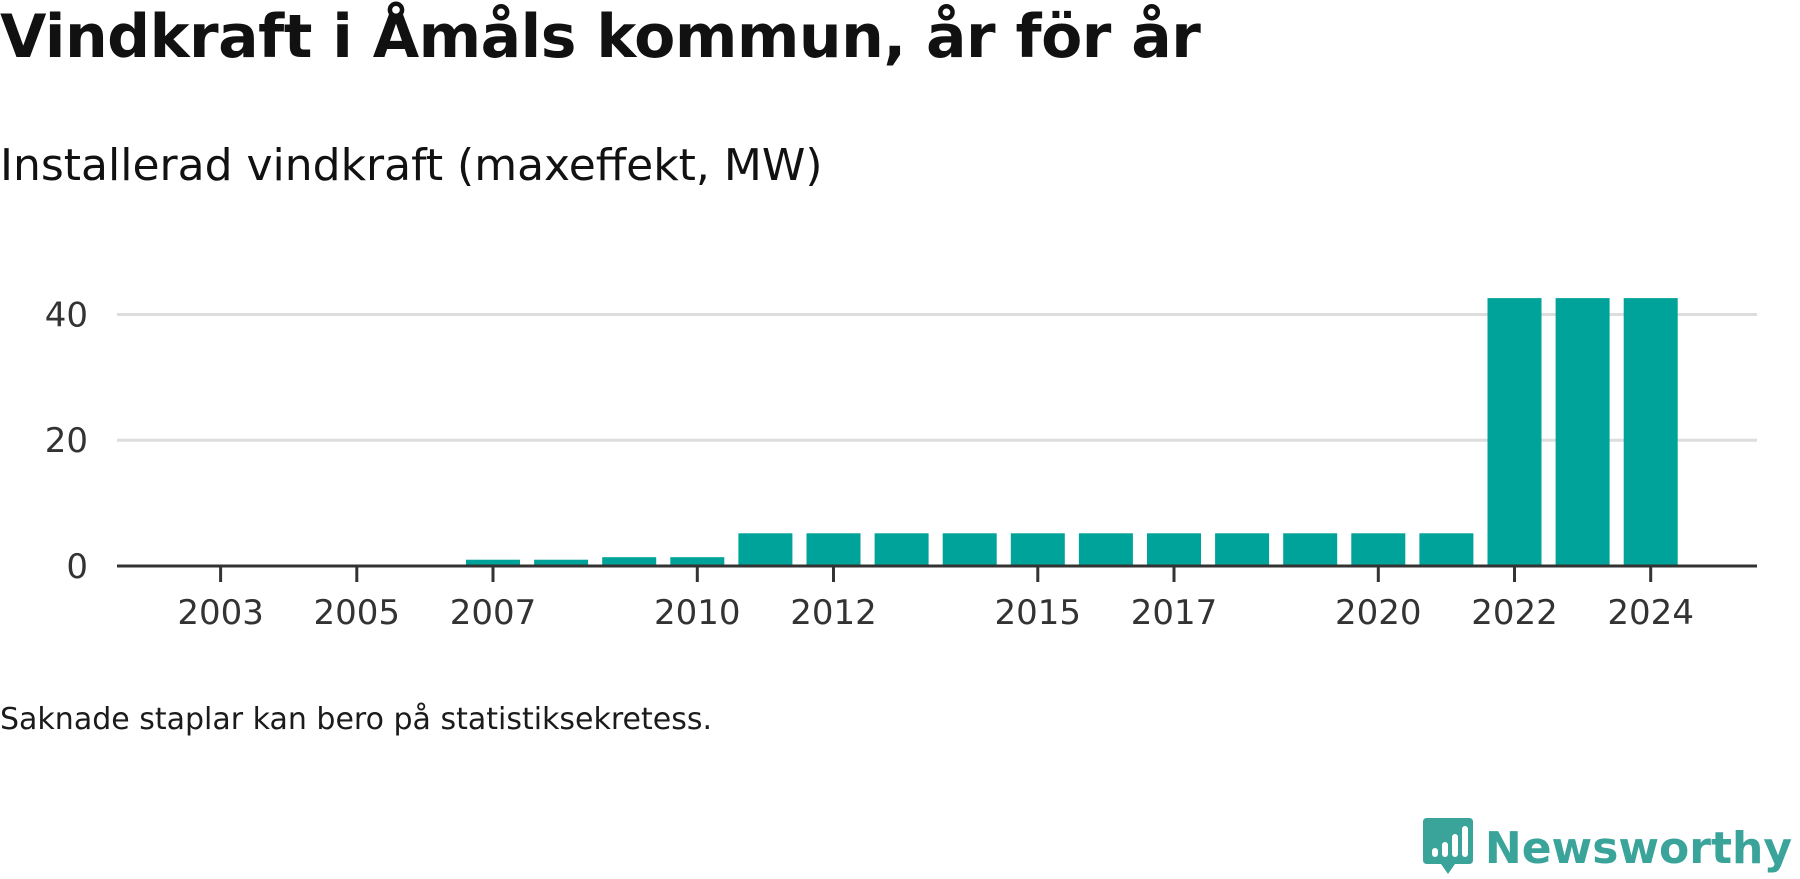  What do you see at coordinates (357, 613) in the screenshot?
I see `x-tick-label: 2005` at bounding box center [357, 613].